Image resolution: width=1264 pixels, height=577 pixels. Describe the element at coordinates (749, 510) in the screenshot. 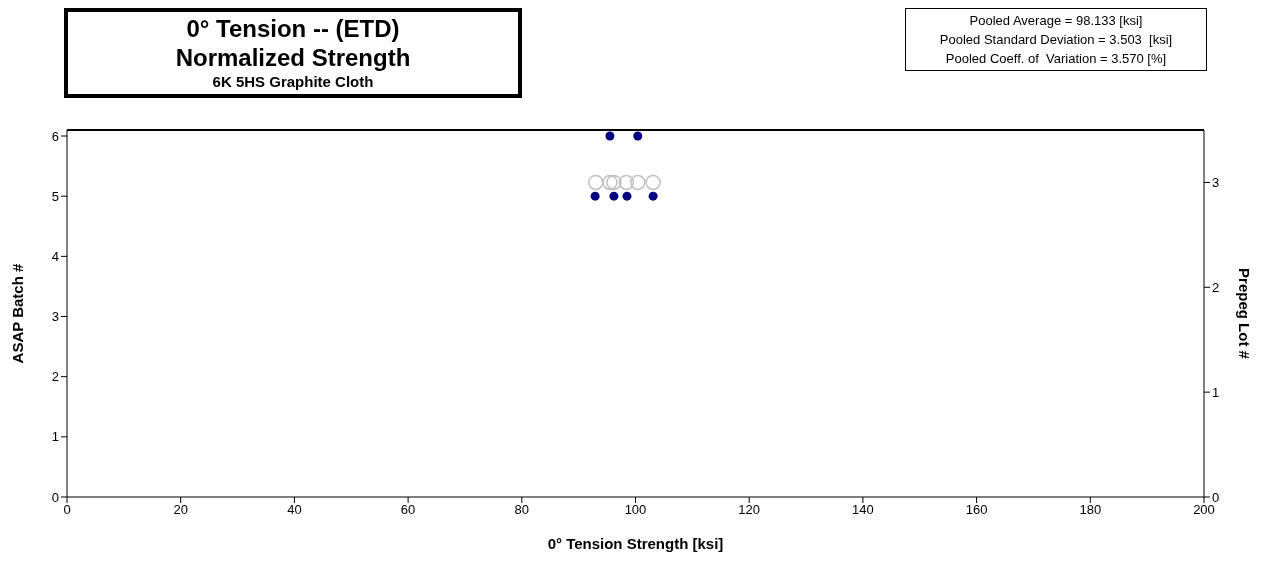

I see `x-tick-label: 120` at that location.